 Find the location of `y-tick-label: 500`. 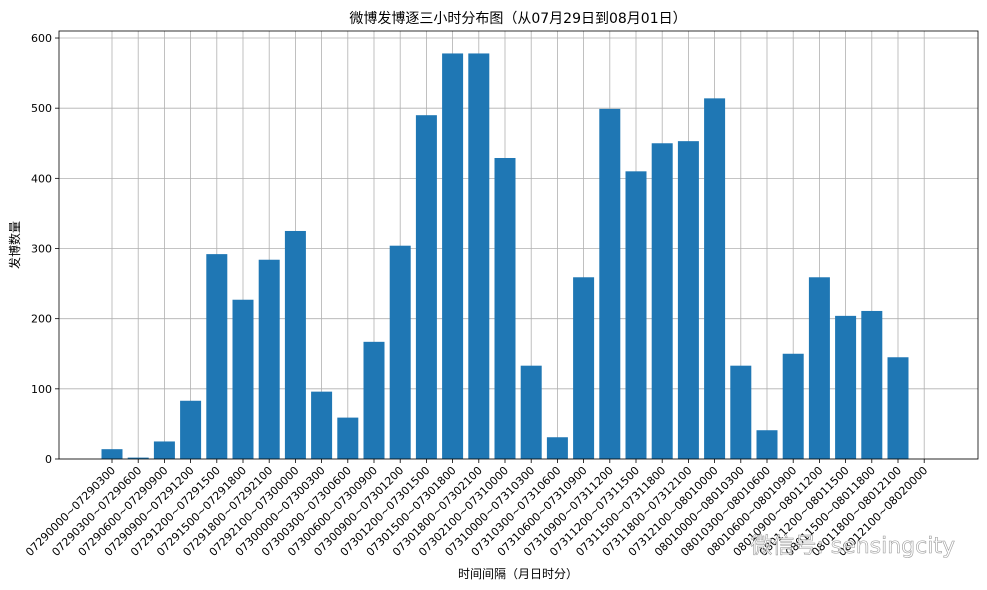

y-tick-label: 500 is located at coordinates (41, 108).